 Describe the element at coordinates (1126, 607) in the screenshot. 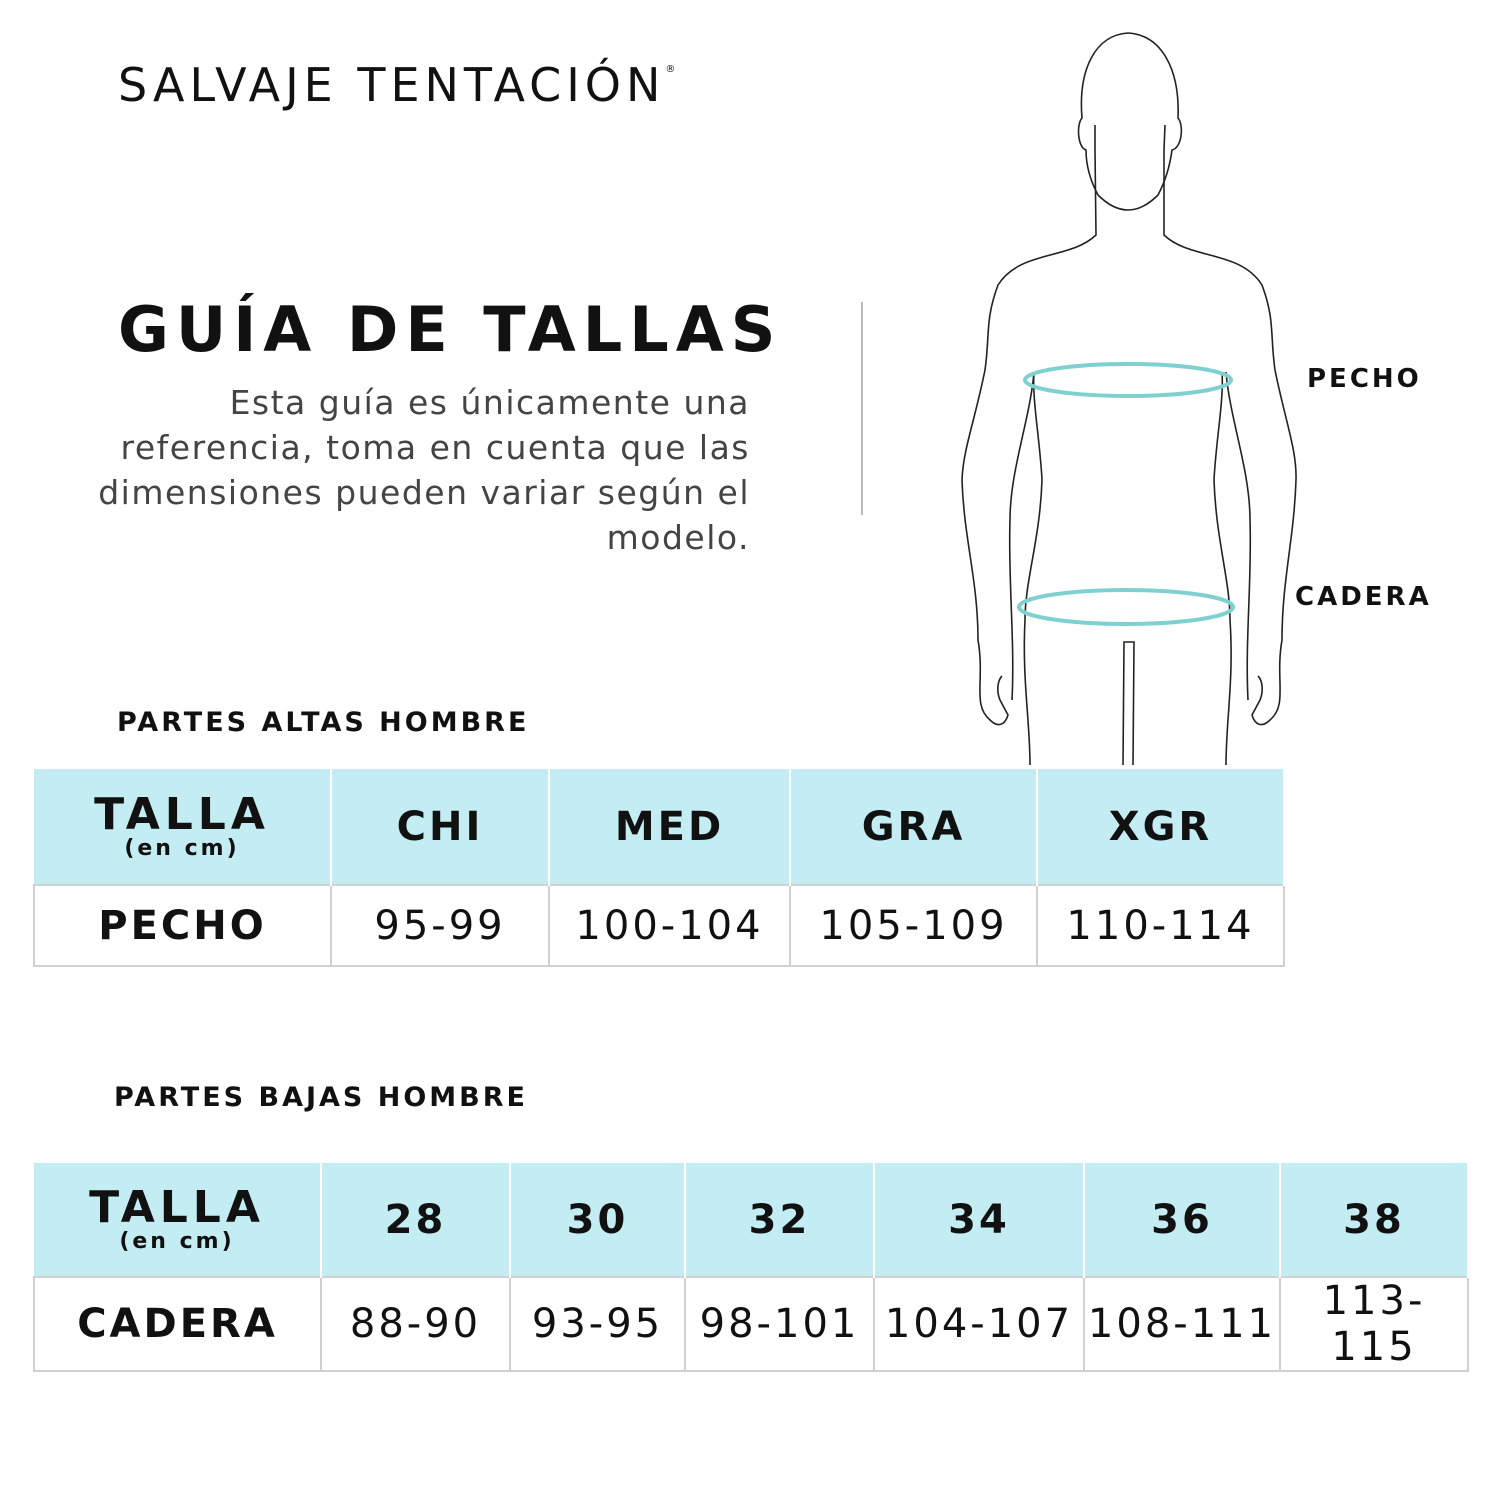

I see `hip-ring` at that location.